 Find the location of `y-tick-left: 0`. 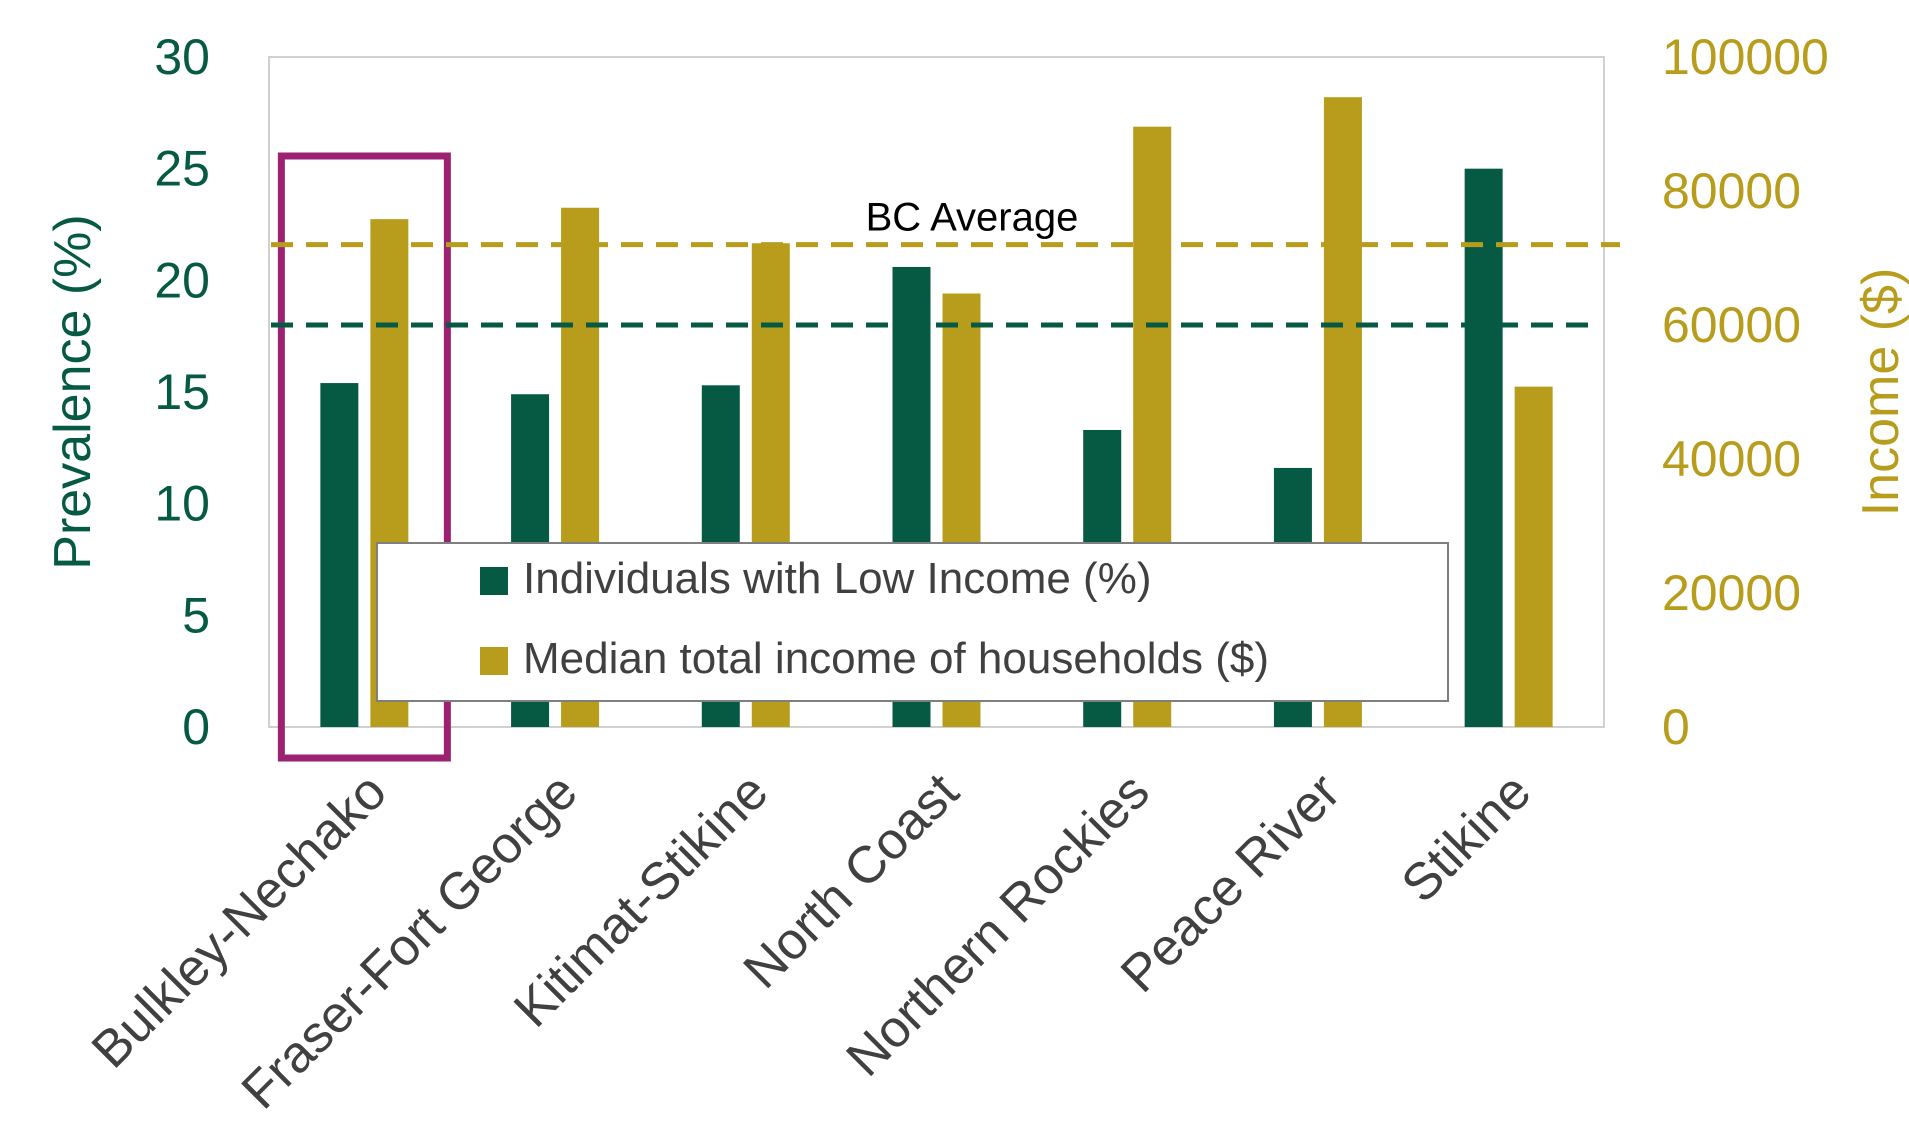

y-tick-left: 0 is located at coordinates (196, 727).